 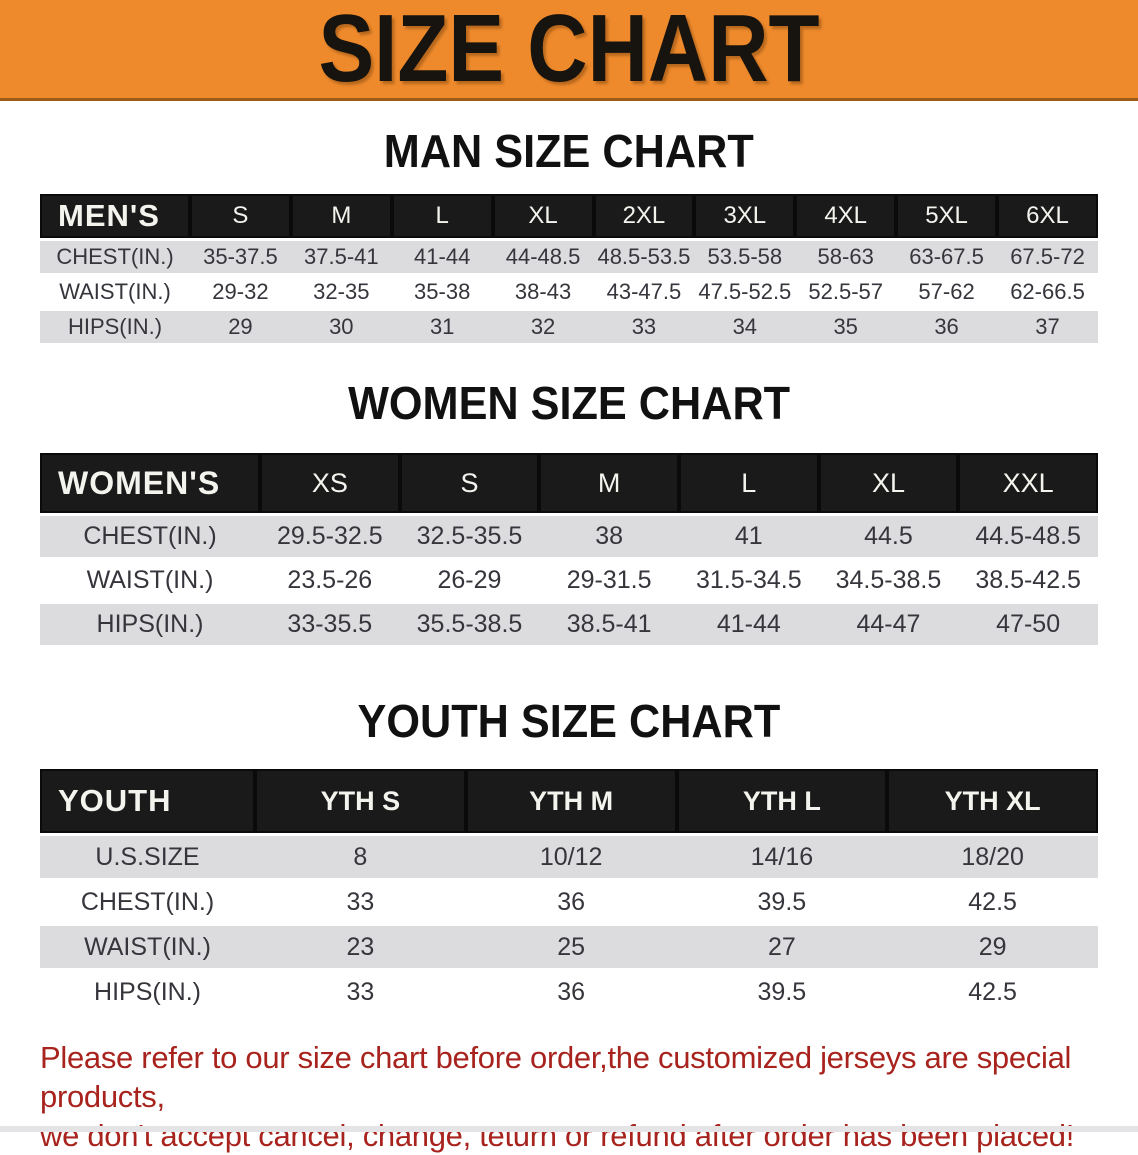 What do you see at coordinates (360, 901) in the screenshot?
I see `measurement-value: 33` at bounding box center [360, 901].